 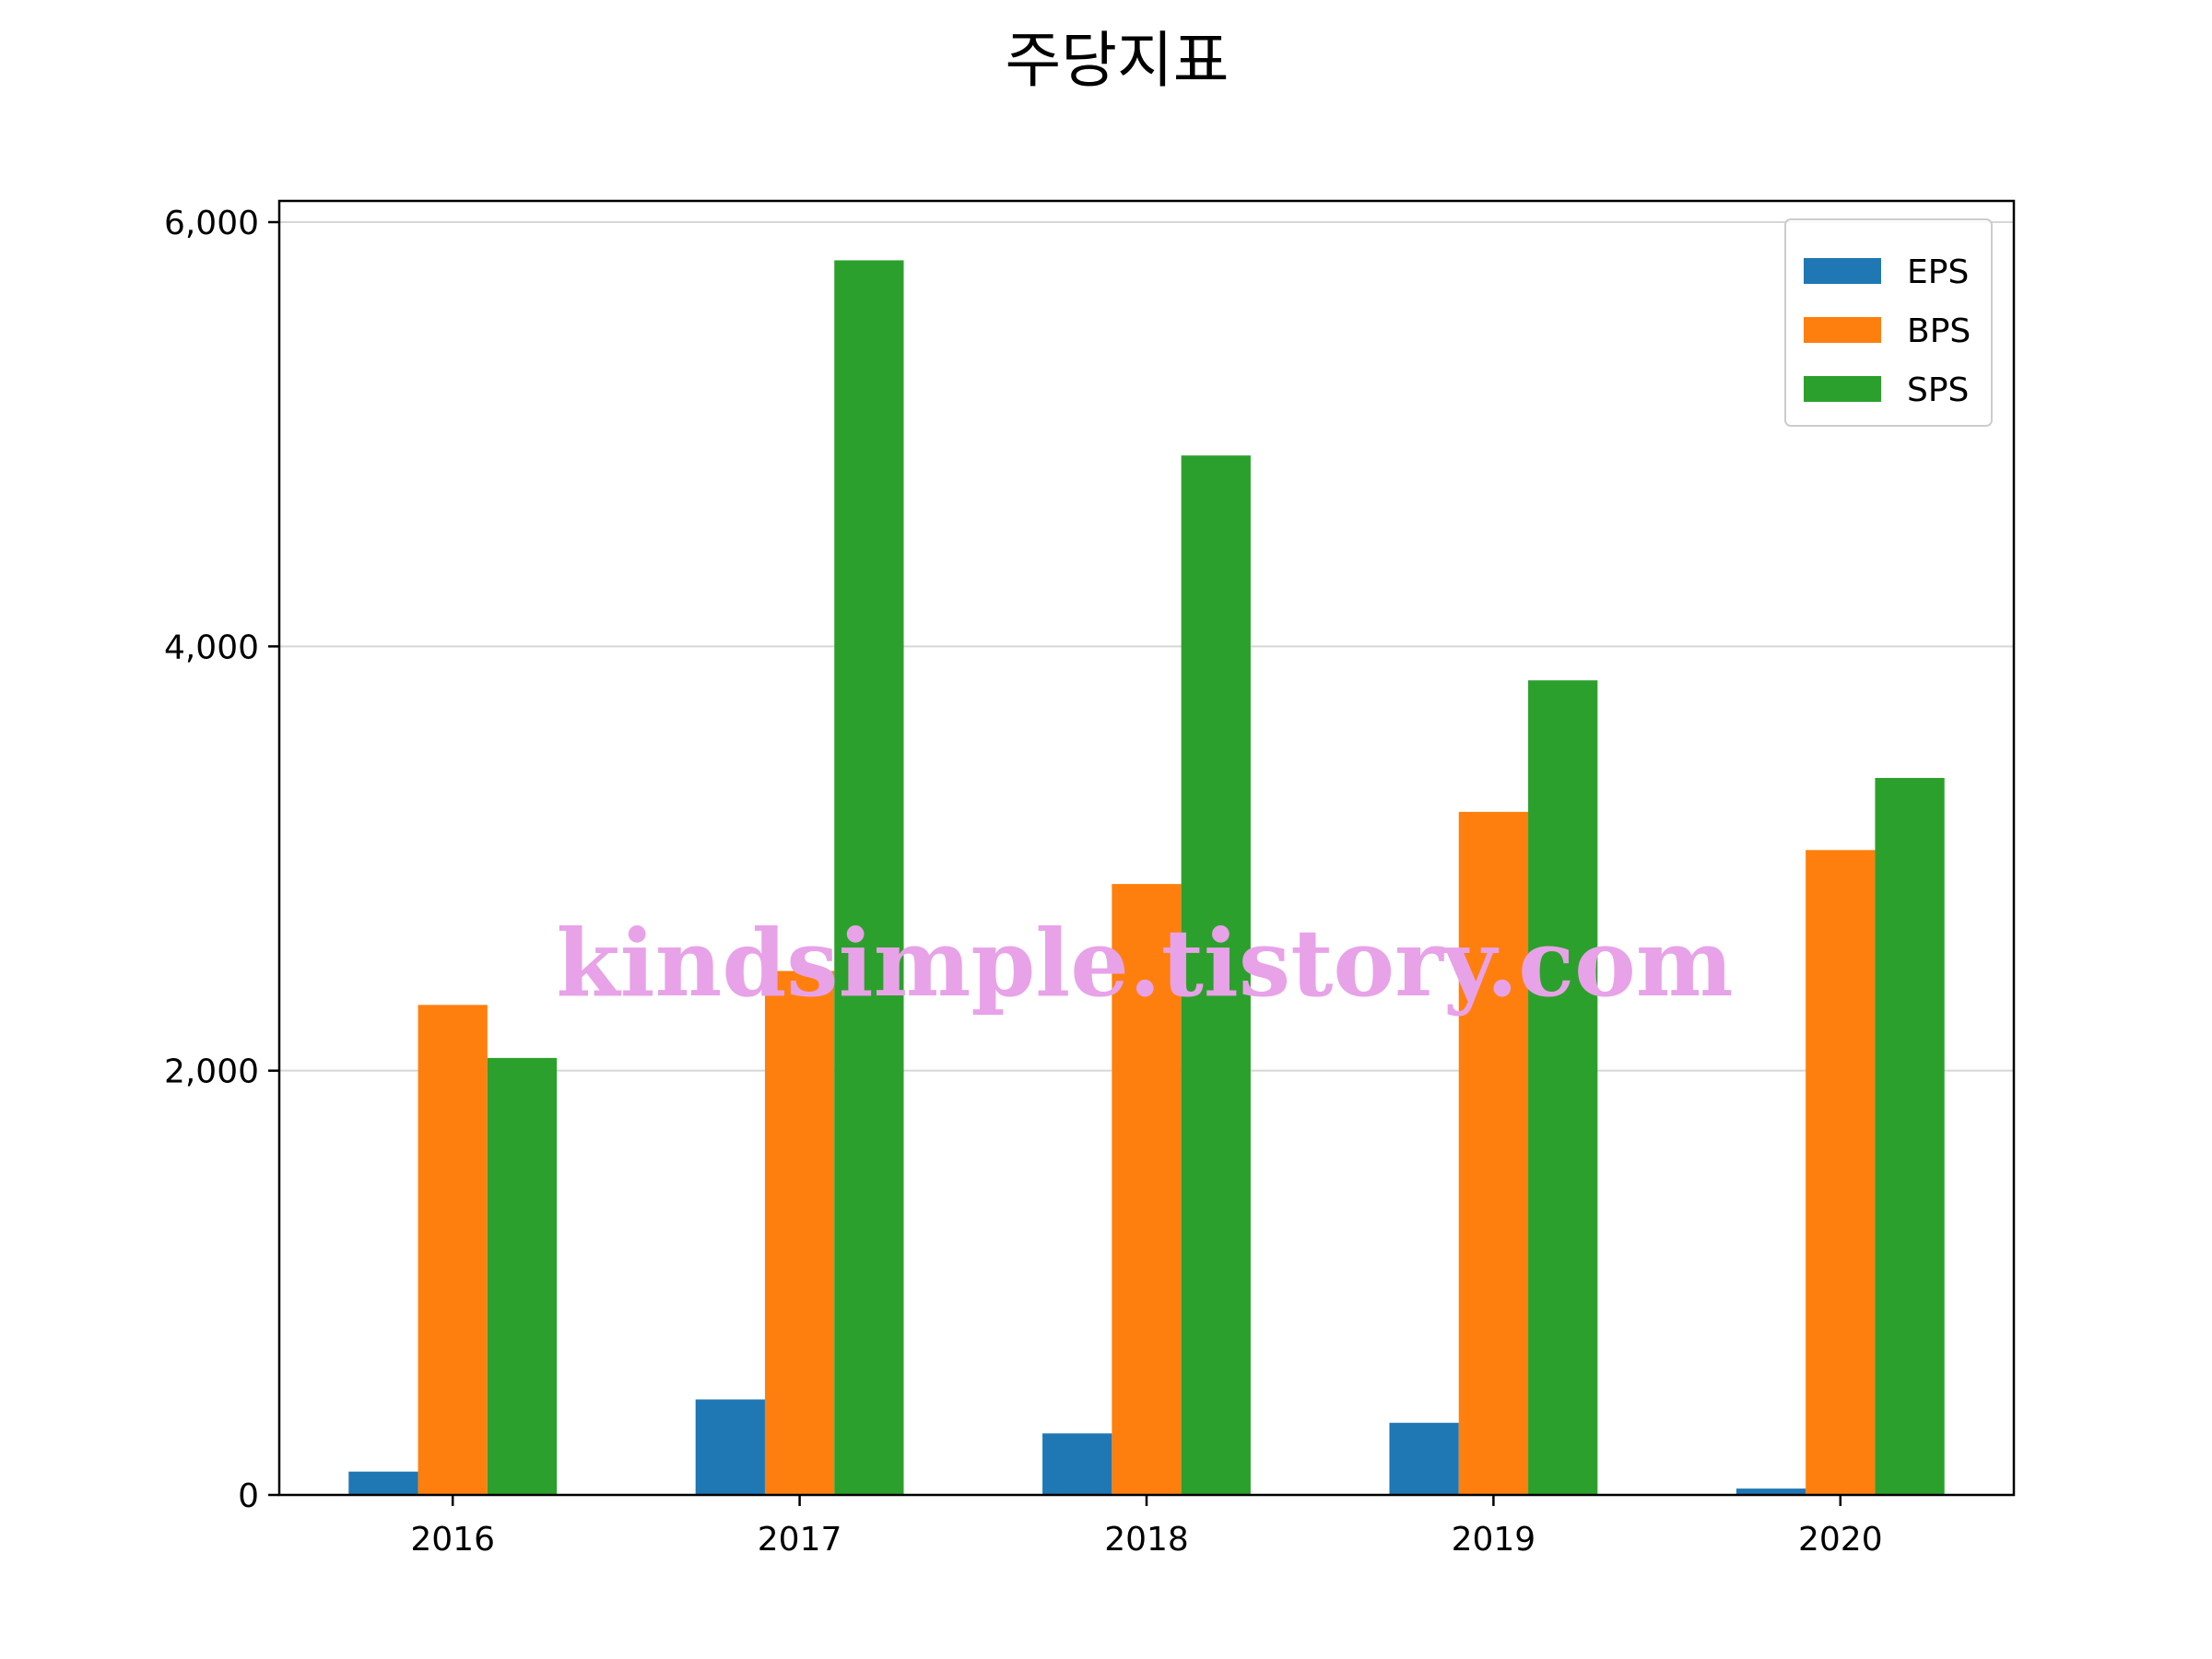 I want to click on bar-eps-2020, so click(x=1770, y=1491).